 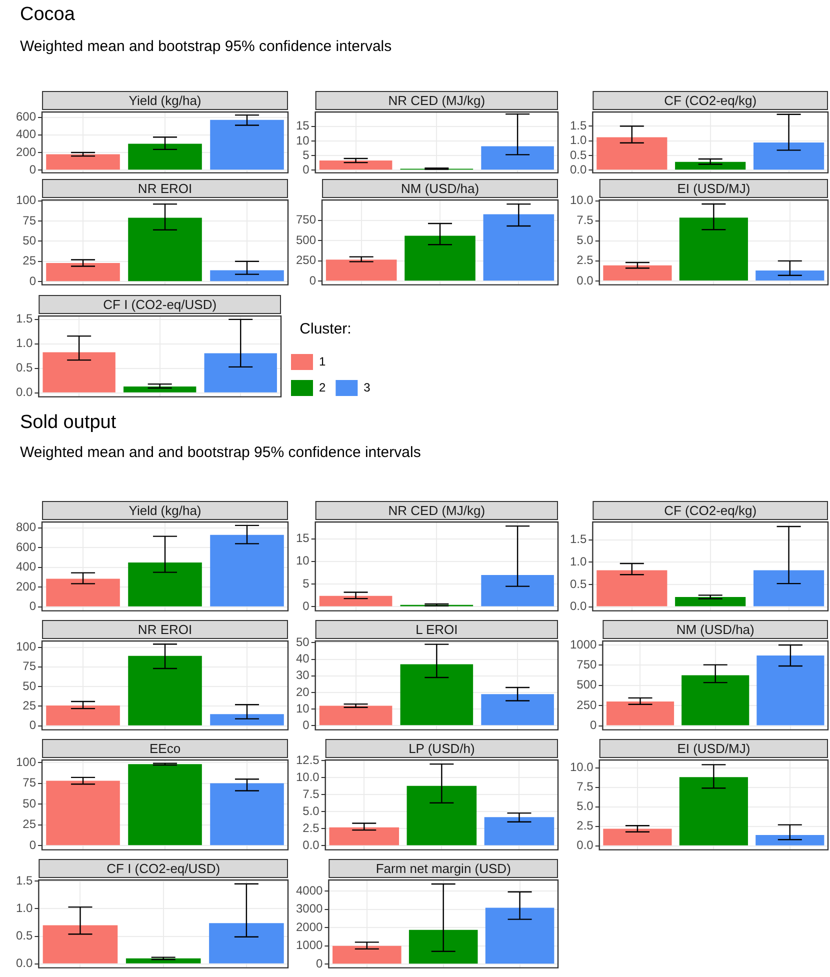 I want to click on chart-title: EEco, so click(x=165, y=748).